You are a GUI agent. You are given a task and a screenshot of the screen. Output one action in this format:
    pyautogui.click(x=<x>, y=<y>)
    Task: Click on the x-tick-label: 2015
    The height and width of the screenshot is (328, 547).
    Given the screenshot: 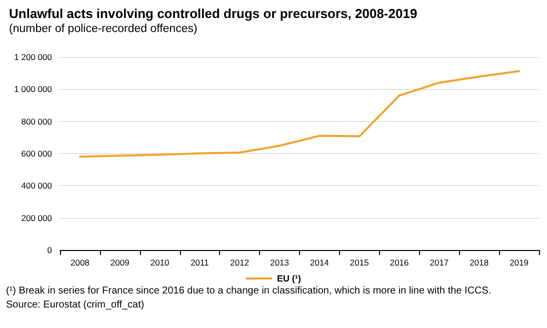 What is the action you would take?
    pyautogui.click(x=360, y=263)
    